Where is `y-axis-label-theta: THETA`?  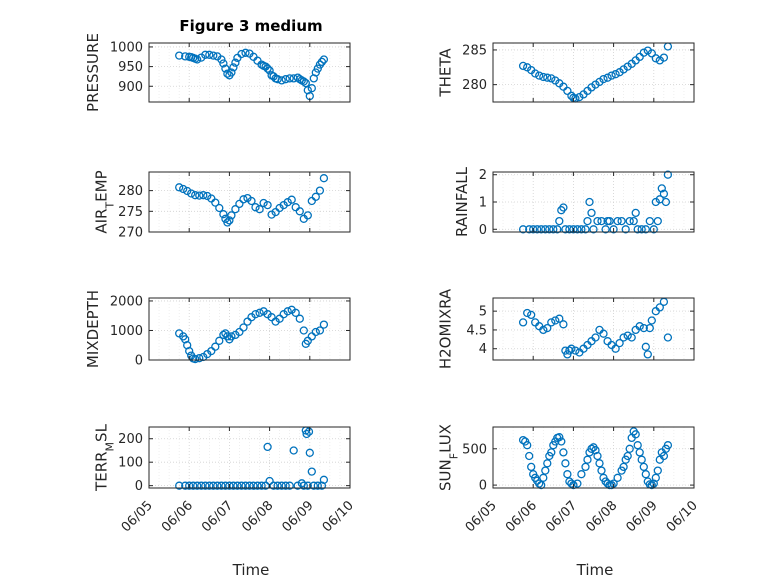 y-axis-label-theta: THETA is located at coordinates (445, 73).